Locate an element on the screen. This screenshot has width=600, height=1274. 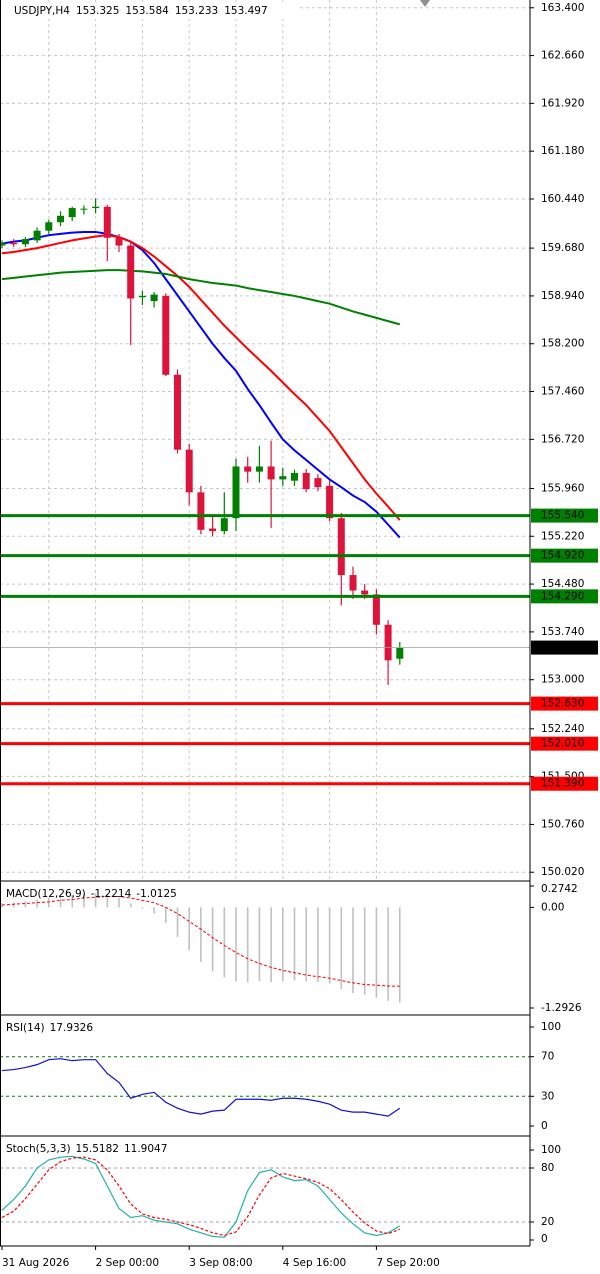
level-label: 152.010 is located at coordinates (562, 744).